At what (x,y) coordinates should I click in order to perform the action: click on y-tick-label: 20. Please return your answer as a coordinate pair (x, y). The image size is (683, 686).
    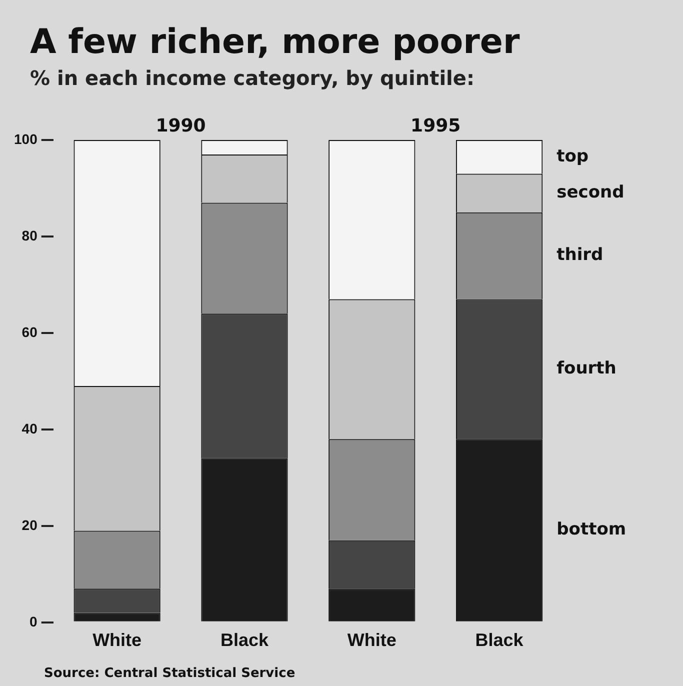
    Looking at the image, I should click on (30, 524).